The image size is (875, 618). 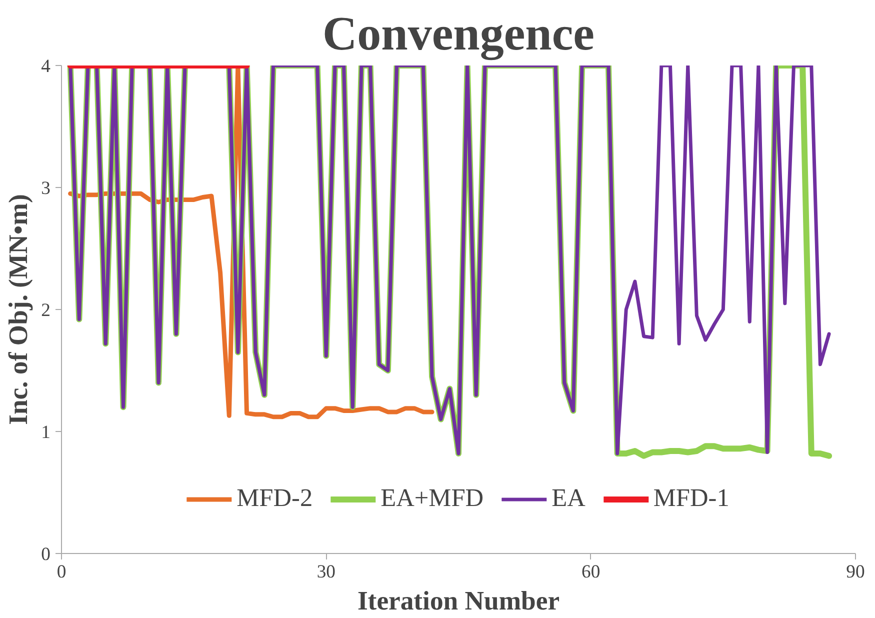 What do you see at coordinates (274, 498) in the screenshot?
I see `legend-label: MFD-2` at bounding box center [274, 498].